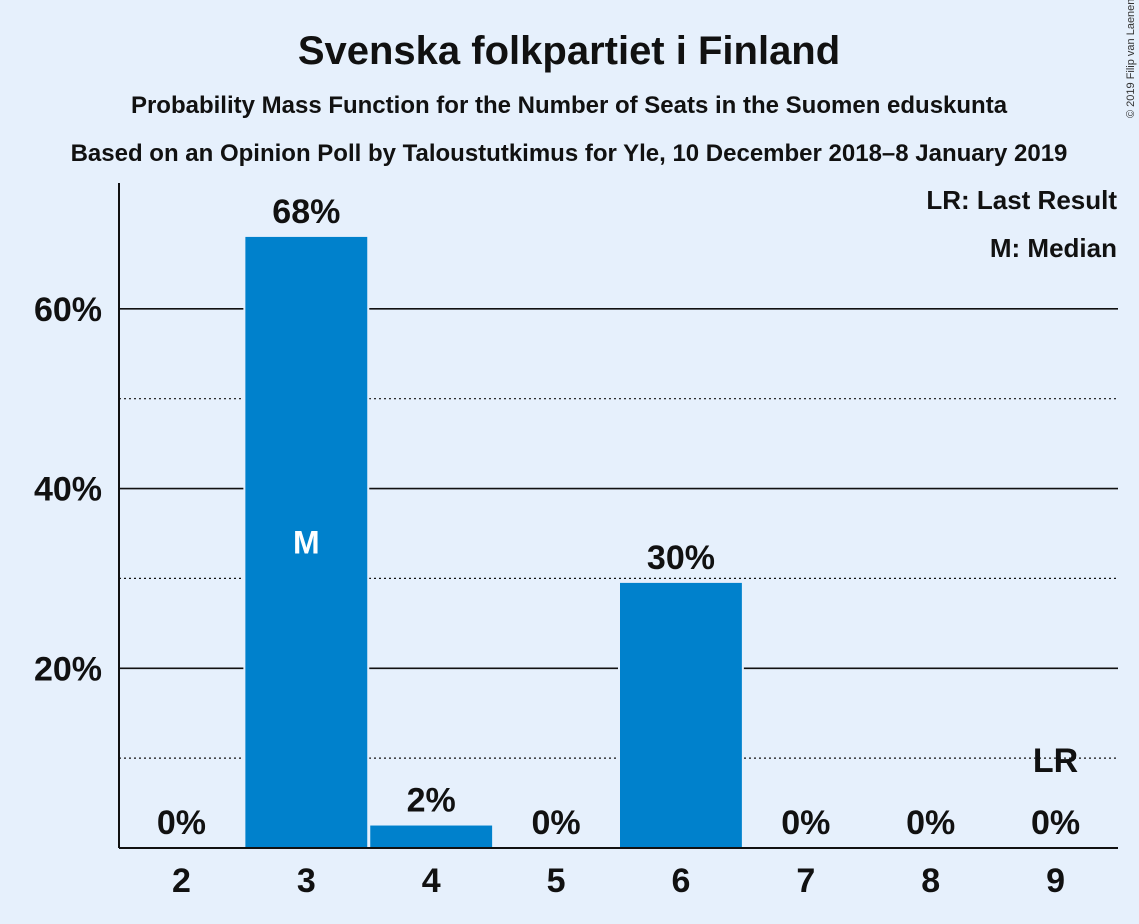  Describe the element at coordinates (306, 881) in the screenshot. I see `x-tick-label-3: 3` at that location.